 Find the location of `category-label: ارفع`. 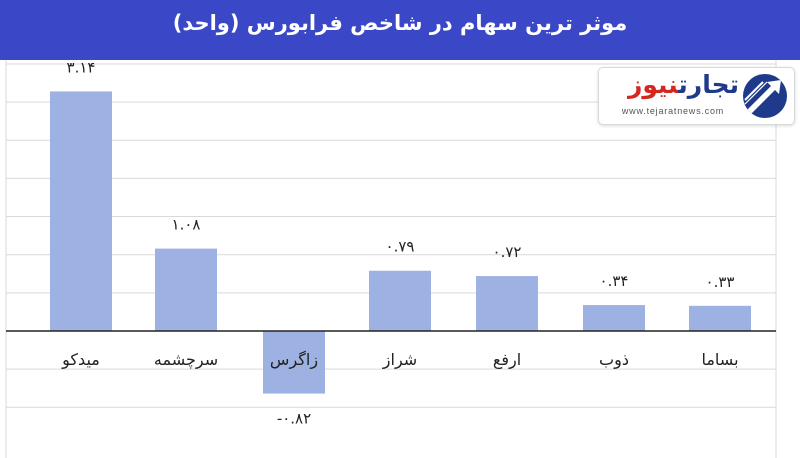

category-label: ارفع is located at coordinates (507, 360).